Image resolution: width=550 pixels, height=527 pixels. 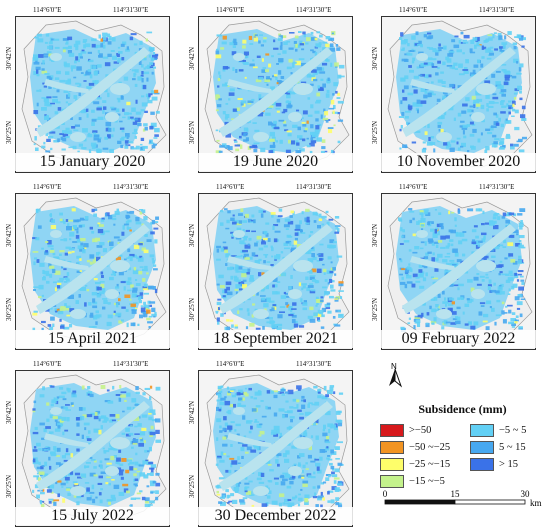 What do you see at coordinates (458, 339) in the screenshot?
I see `panel-date-label: 09 February 2022` at bounding box center [458, 339].